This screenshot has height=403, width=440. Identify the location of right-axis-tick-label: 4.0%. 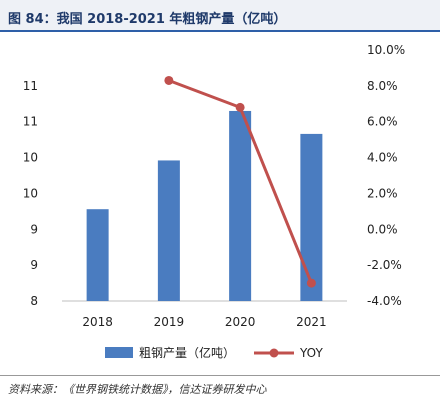
(382, 158).